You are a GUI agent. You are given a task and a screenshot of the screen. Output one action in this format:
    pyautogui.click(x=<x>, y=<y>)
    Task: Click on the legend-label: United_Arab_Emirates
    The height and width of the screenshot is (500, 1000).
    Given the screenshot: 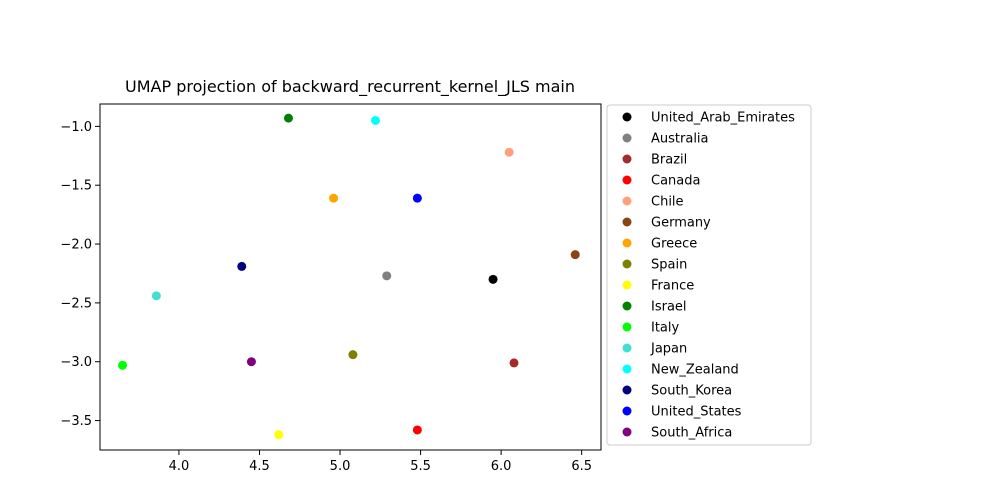 What is the action you would take?
    pyautogui.click(x=723, y=118)
    